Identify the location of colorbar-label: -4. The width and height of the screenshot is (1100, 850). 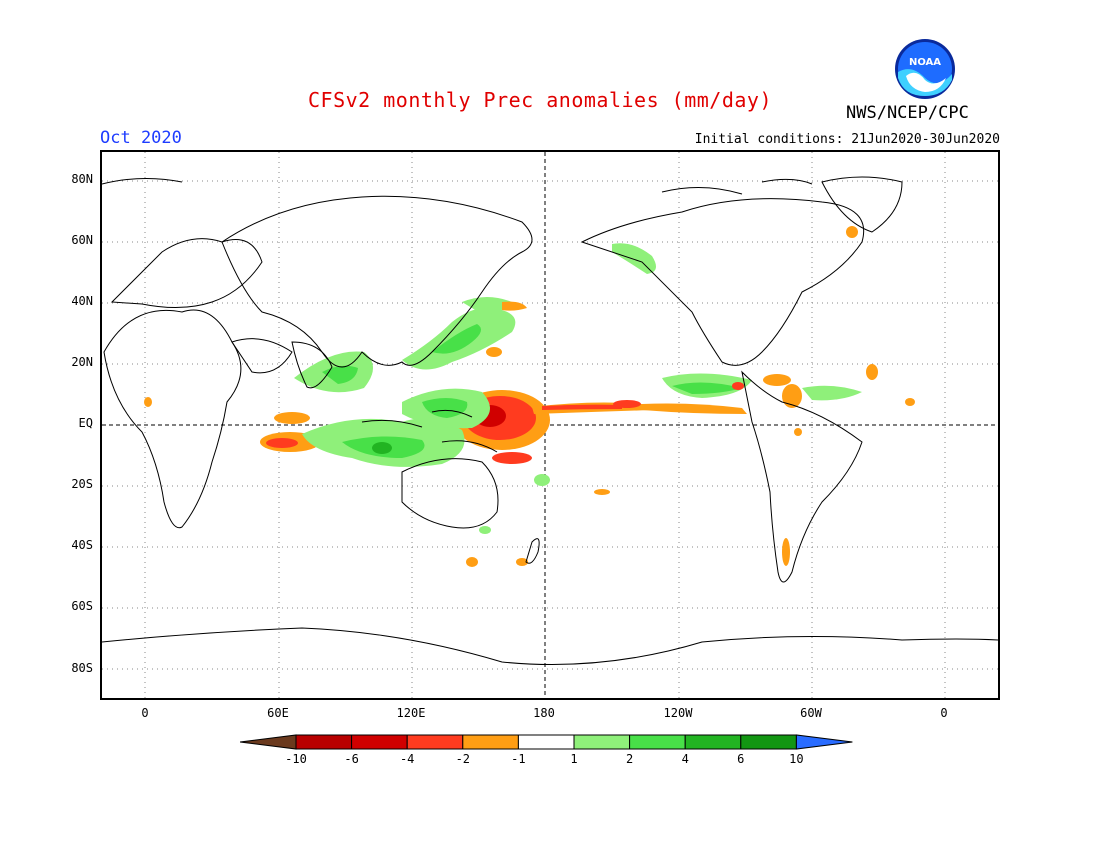
(407, 759).